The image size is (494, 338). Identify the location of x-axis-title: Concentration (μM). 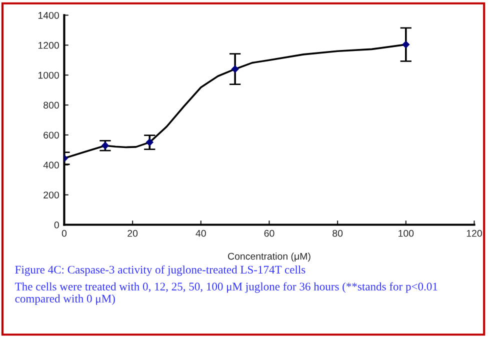
(269, 257).